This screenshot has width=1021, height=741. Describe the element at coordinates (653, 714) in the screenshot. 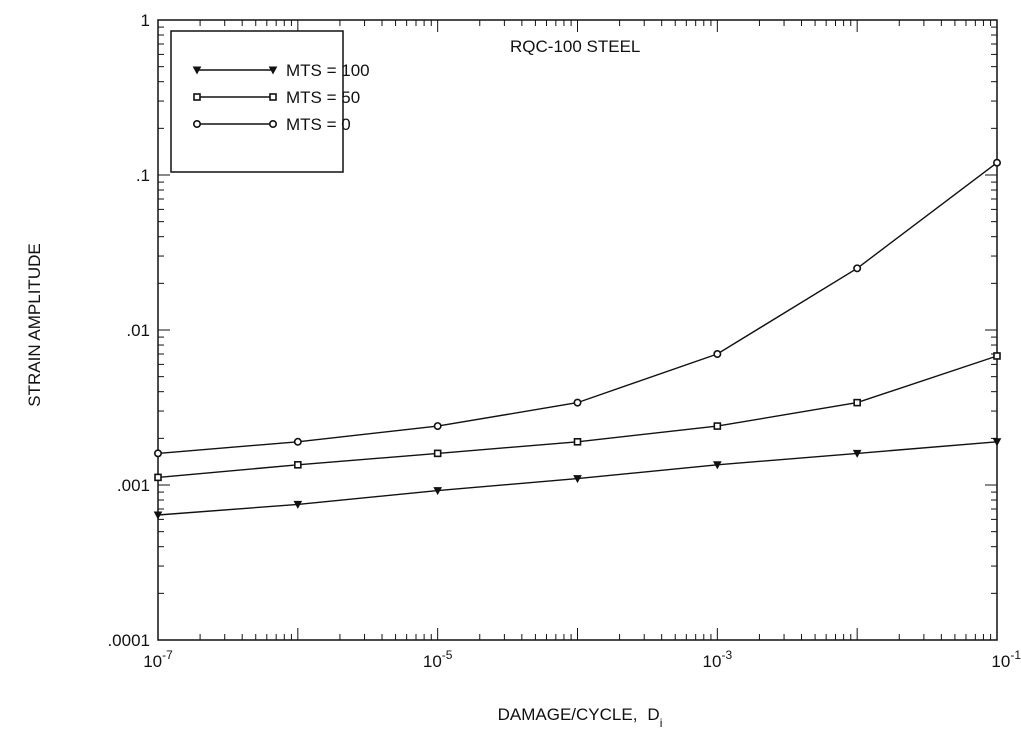

I see `x-axis-title-symbol: D` at that location.